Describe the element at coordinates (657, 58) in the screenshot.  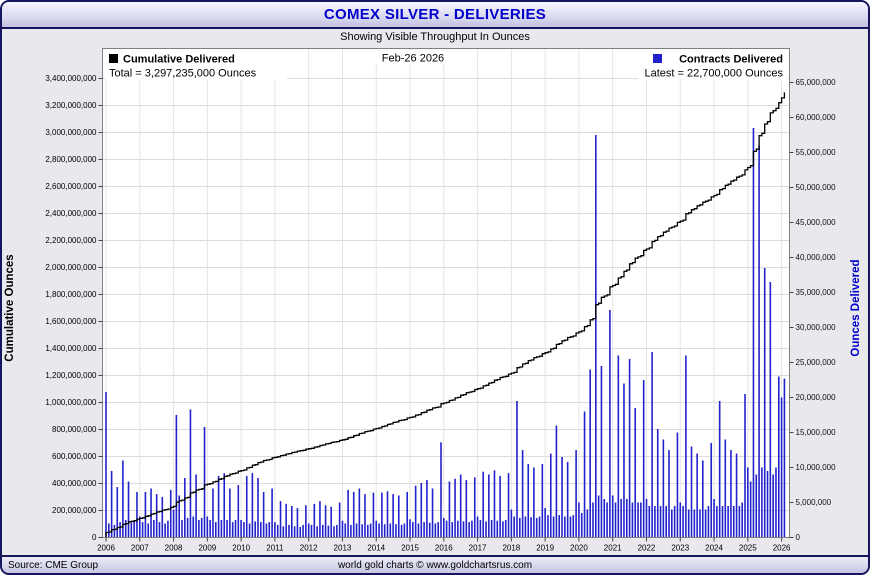
I see `contracts-series-swatch` at that location.